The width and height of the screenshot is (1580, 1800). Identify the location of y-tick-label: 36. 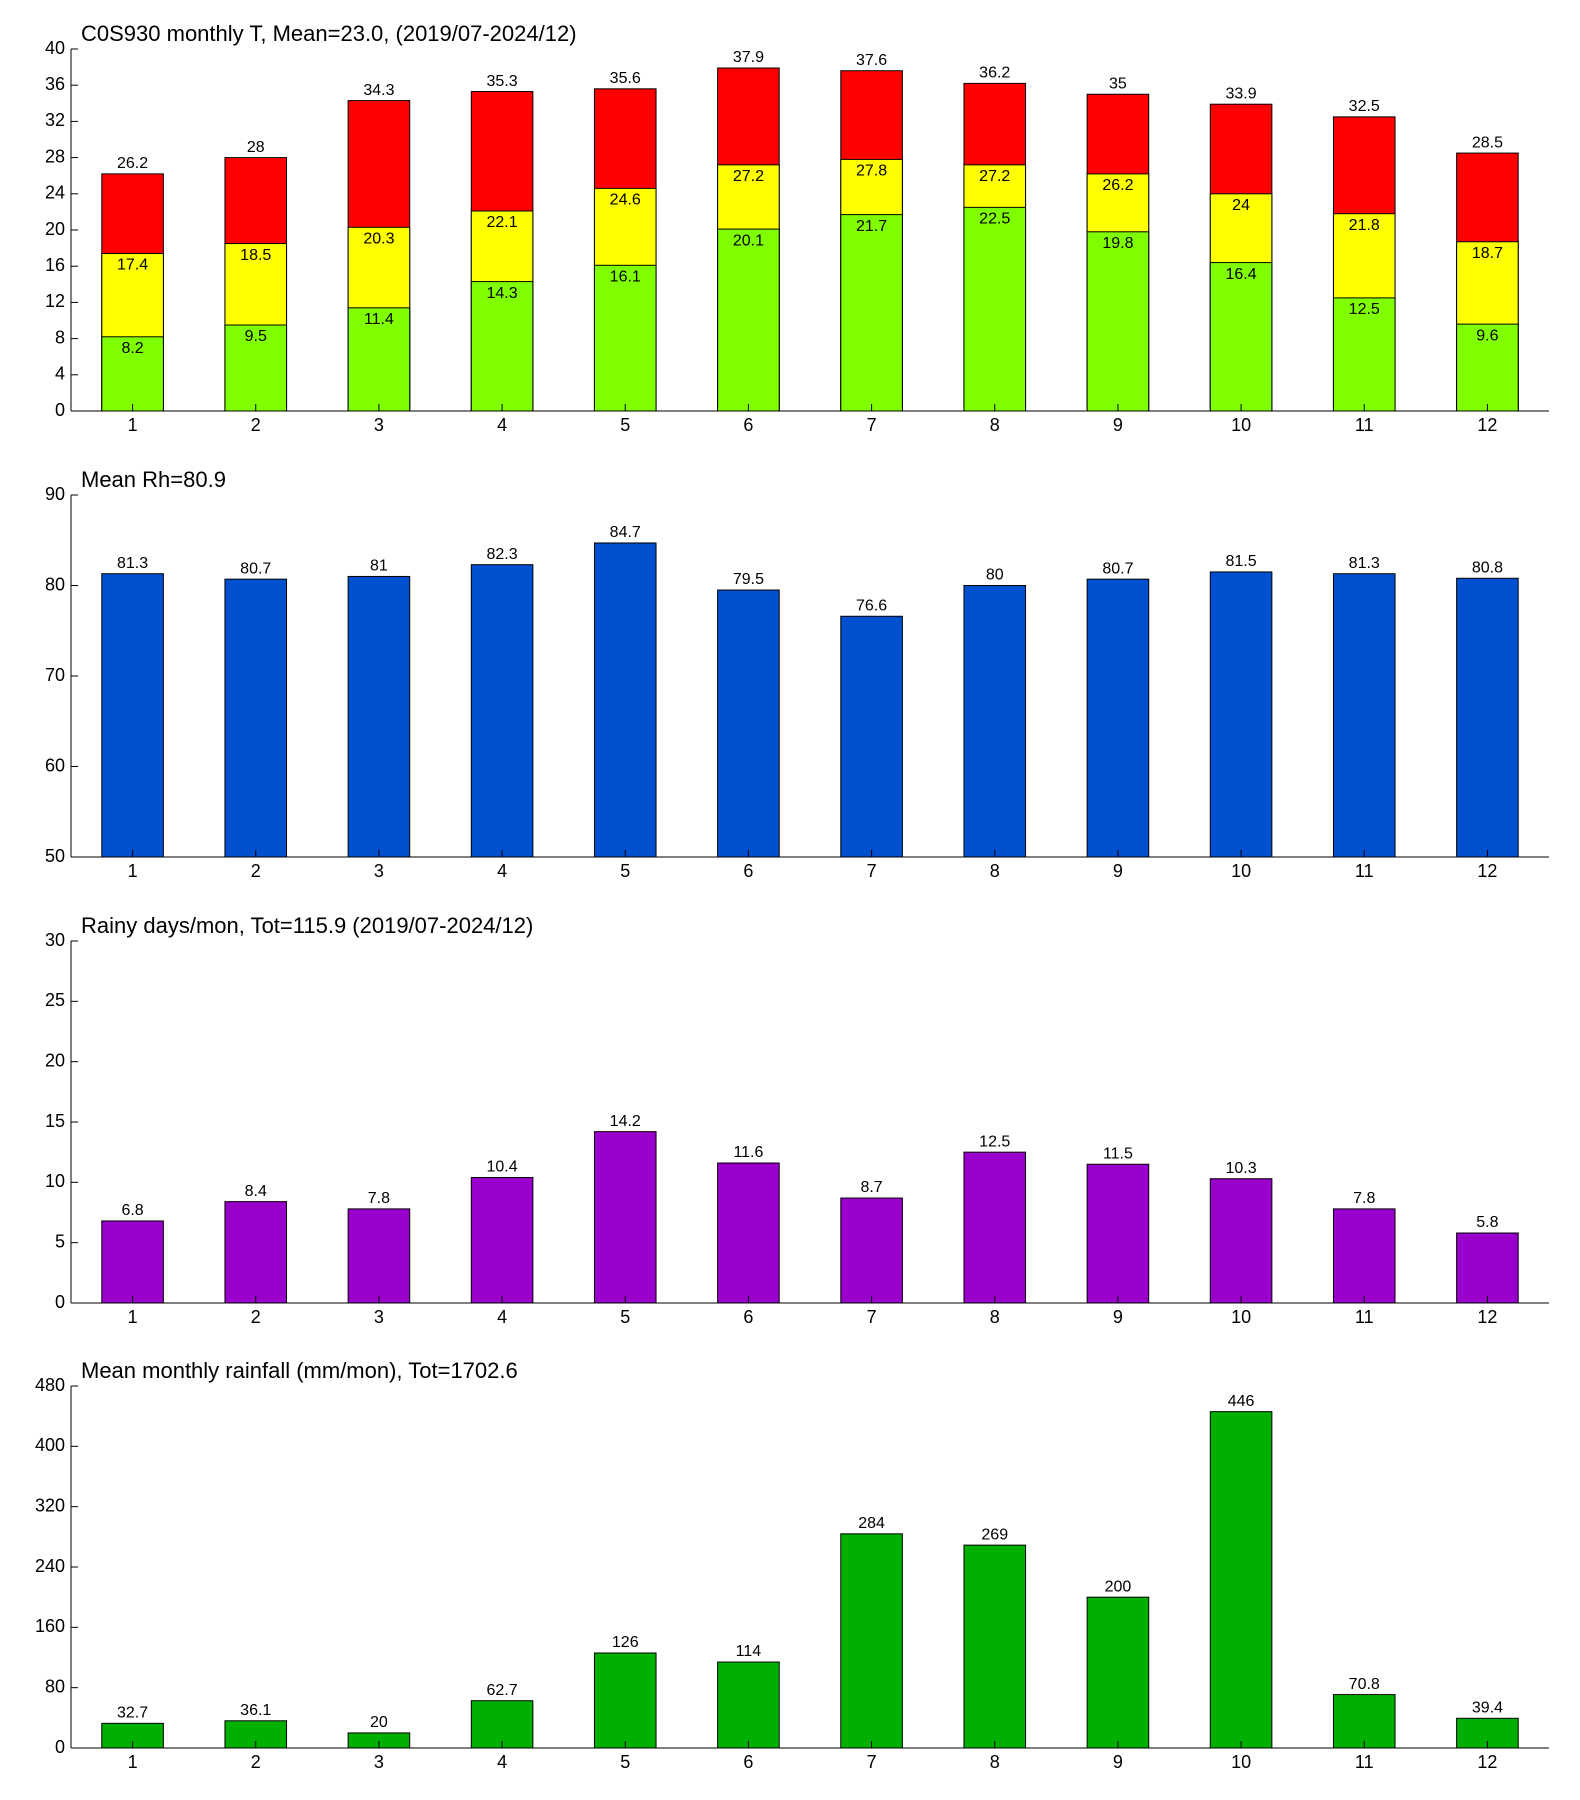
(55, 84).